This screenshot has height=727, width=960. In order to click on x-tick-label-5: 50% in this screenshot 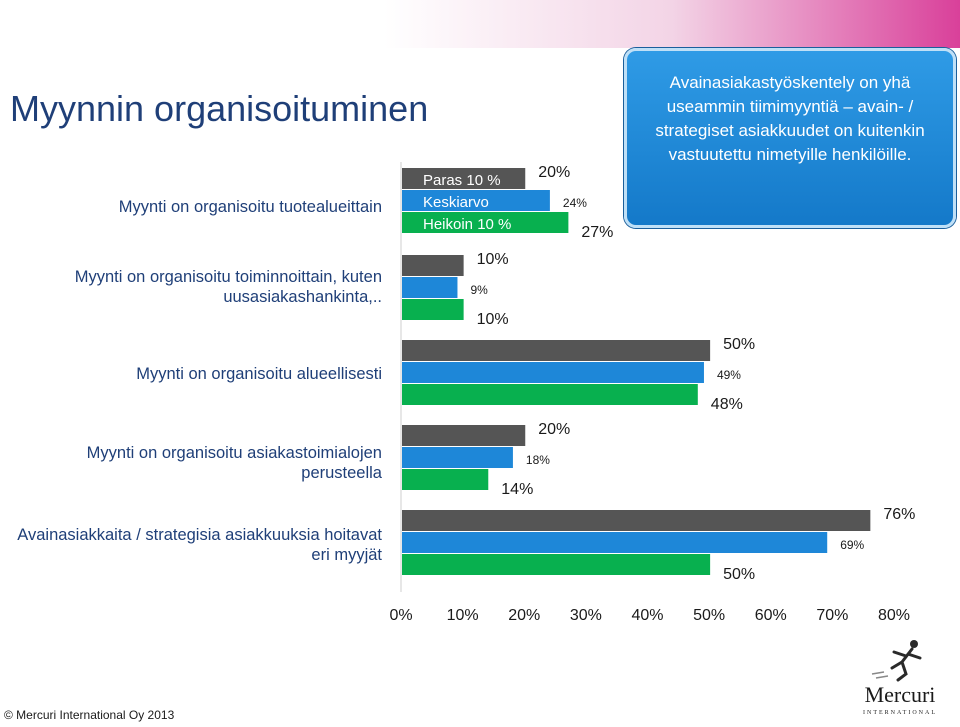, I will do `click(709, 615)`.